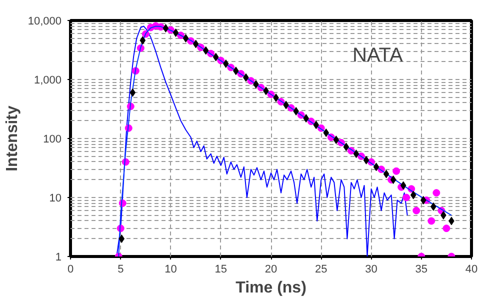  Describe the element at coordinates (55, 198) in the screenshot. I see `y-tick-label: 10` at that location.